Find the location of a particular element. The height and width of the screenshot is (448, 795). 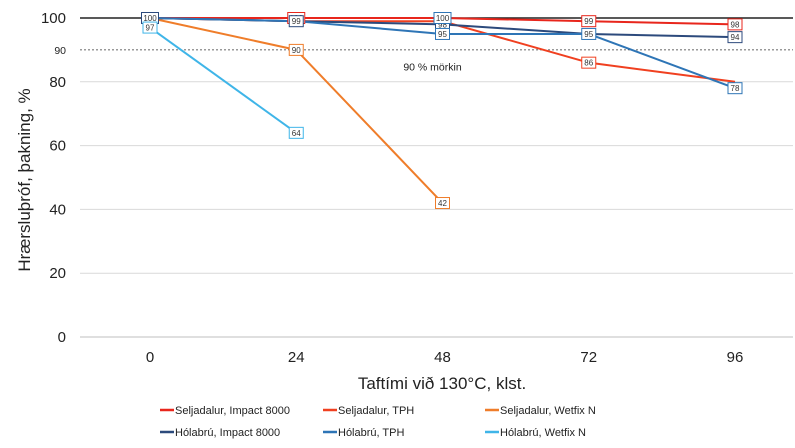

data-label-value: 97 is located at coordinates (150, 28).